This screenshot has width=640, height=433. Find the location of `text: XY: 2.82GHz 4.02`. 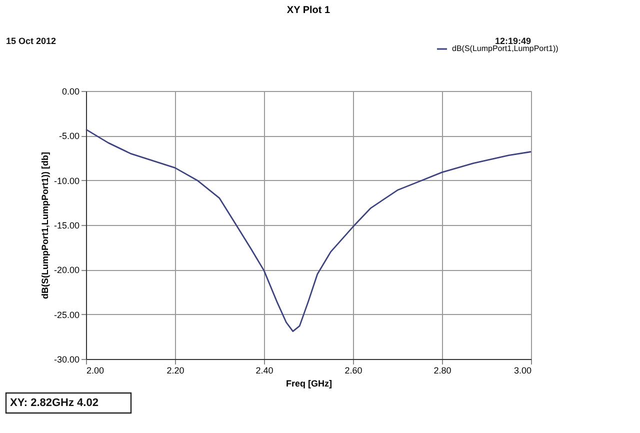

text: XY: 2.82GHz 4.02 is located at coordinates (54, 403).